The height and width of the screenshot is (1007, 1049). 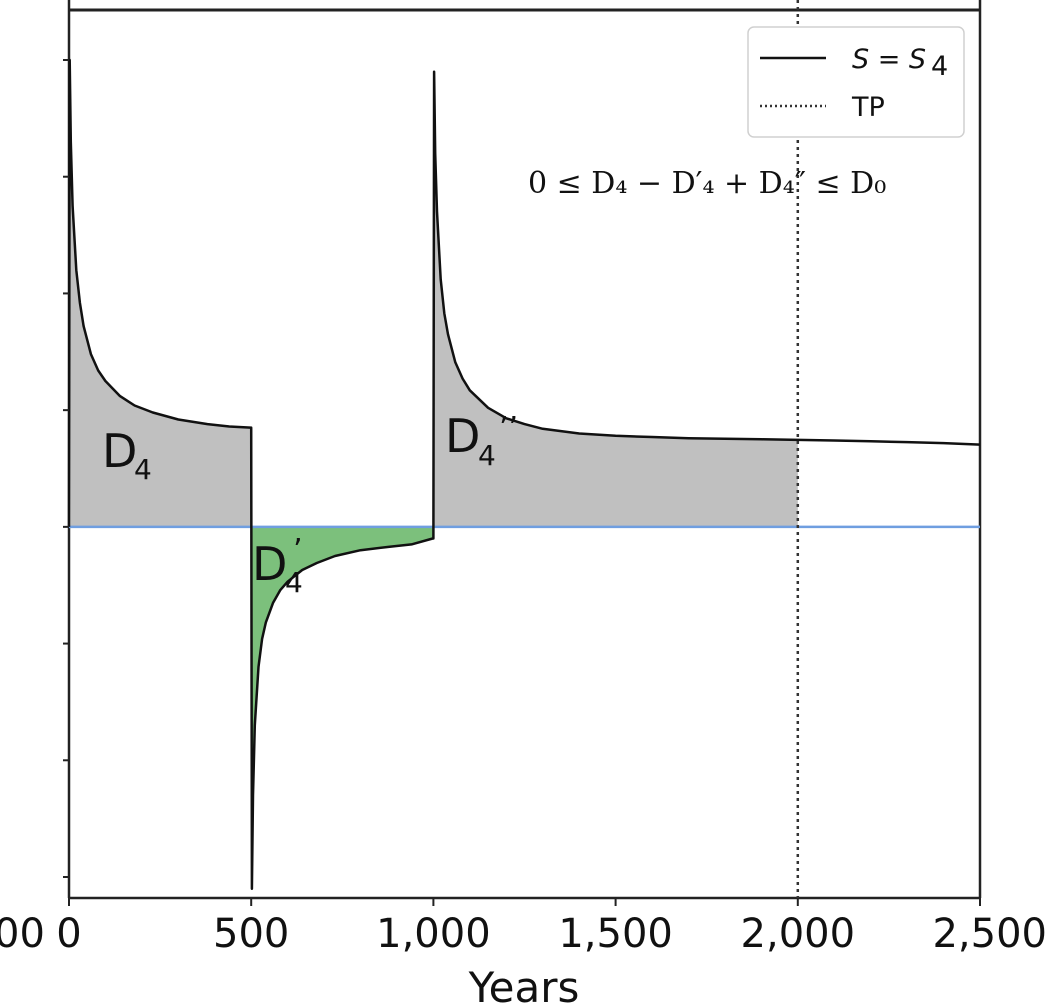 I want to click on equation-annotation: 0 ≤ D₄ − D′₄ + D₄″ ≤ D₀, so click(x=707, y=183).